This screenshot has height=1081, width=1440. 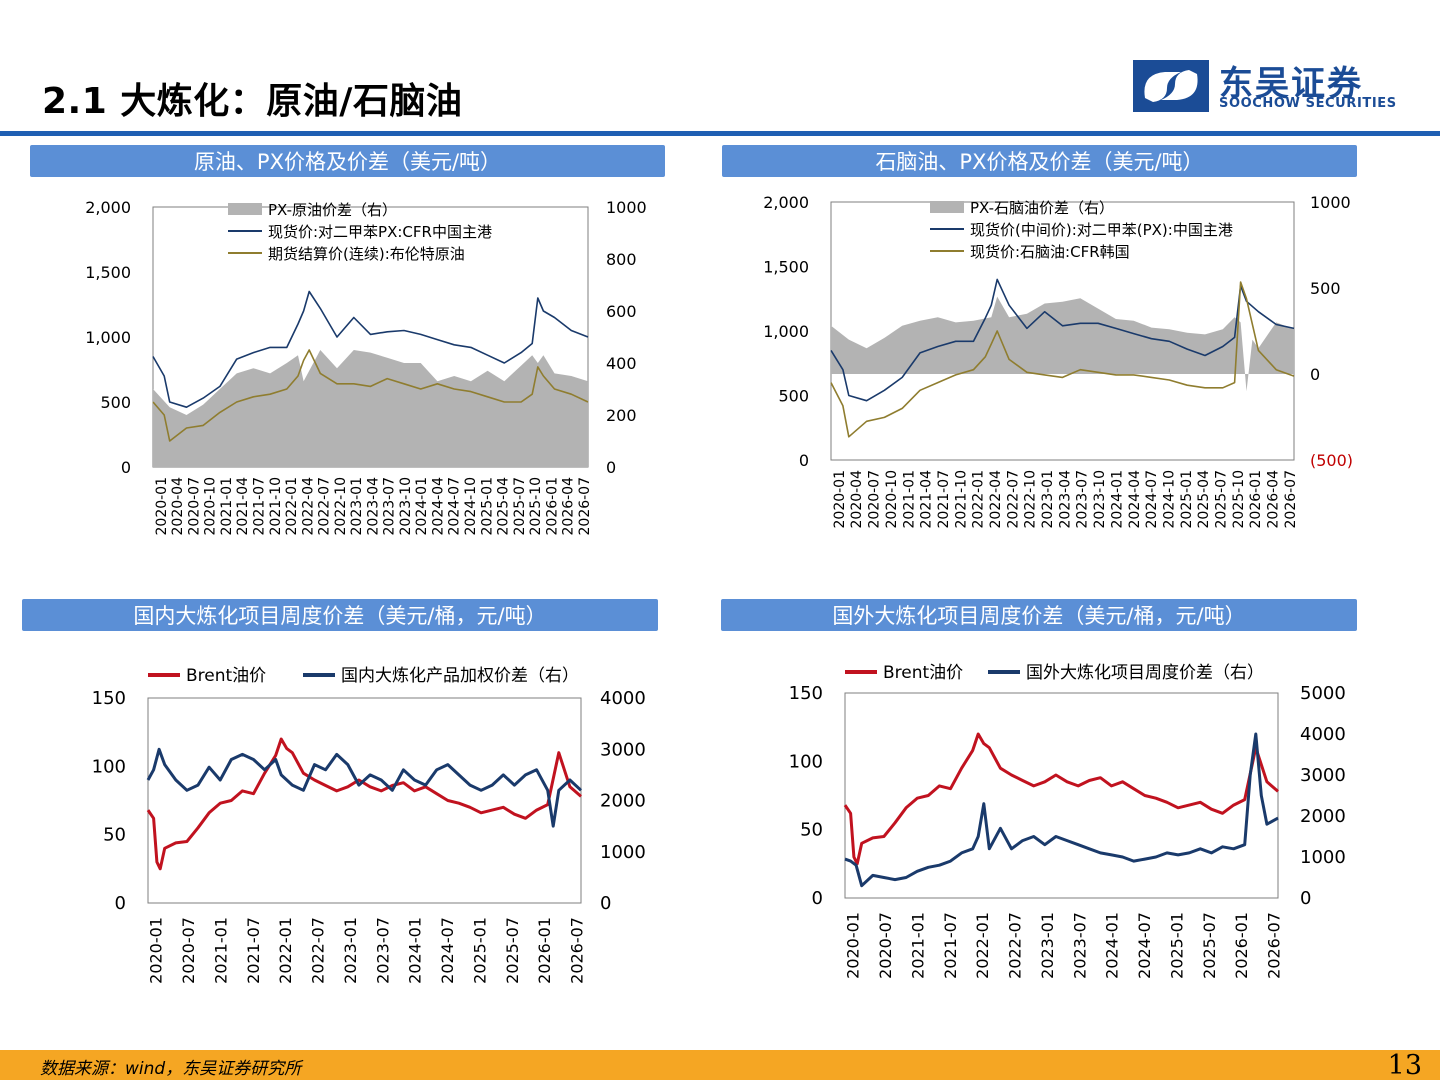 I want to click on x-tick-label: 2022-04, so click(x=308, y=506).